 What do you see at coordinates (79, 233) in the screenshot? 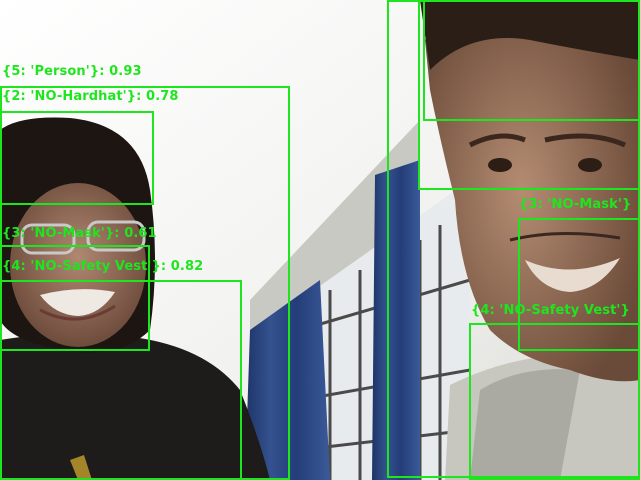
I see `detection-label-mask-left: {3: 'NO-Mask'}: 0.61` at bounding box center [79, 233].